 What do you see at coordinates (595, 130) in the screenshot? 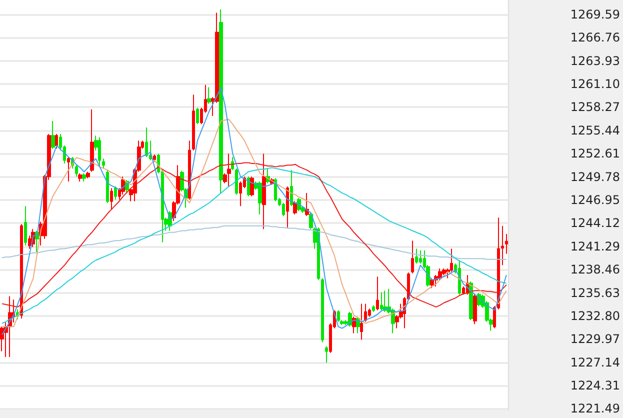
I see `y-tick-label: 1255.44` at bounding box center [595, 130].